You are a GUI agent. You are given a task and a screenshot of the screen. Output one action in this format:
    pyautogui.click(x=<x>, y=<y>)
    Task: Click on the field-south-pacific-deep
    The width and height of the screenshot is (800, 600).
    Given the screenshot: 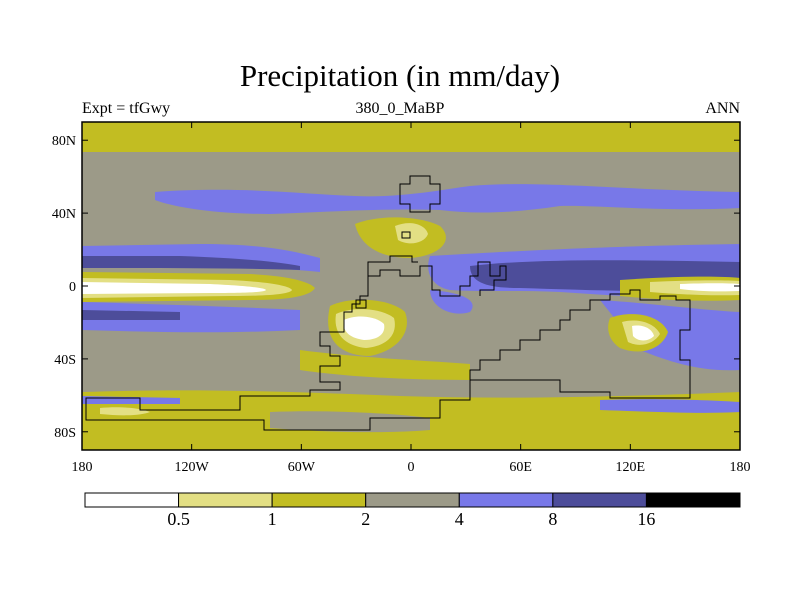 What is the action you would take?
    pyautogui.click(x=131, y=315)
    